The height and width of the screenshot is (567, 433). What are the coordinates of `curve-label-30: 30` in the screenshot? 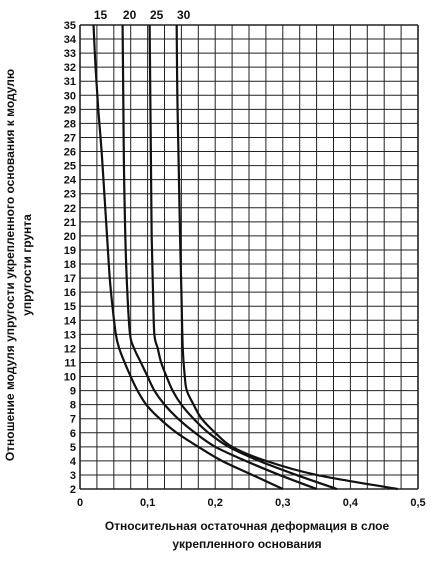 It's located at (184, 15).